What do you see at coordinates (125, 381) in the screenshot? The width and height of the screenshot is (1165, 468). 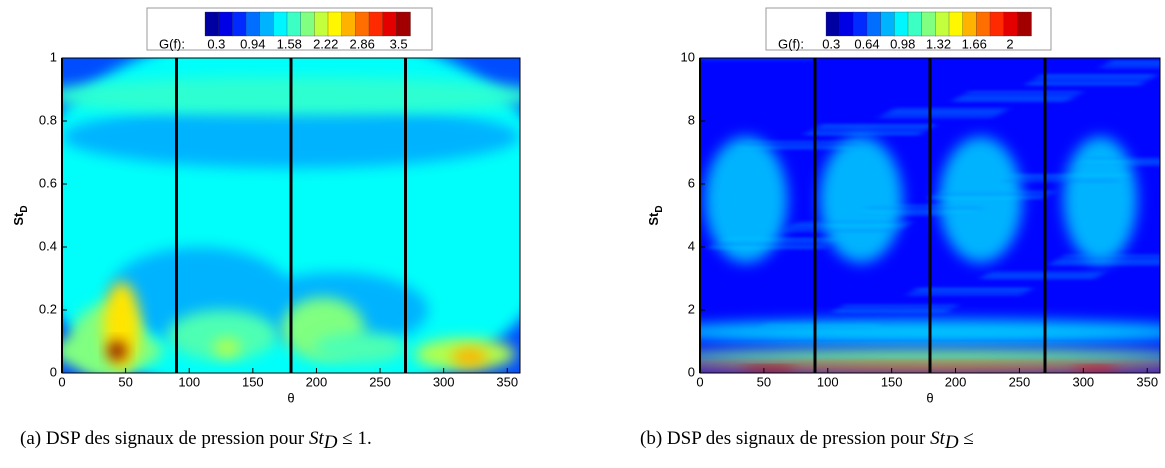 I see `x-tick-label: 50` at bounding box center [125, 381].